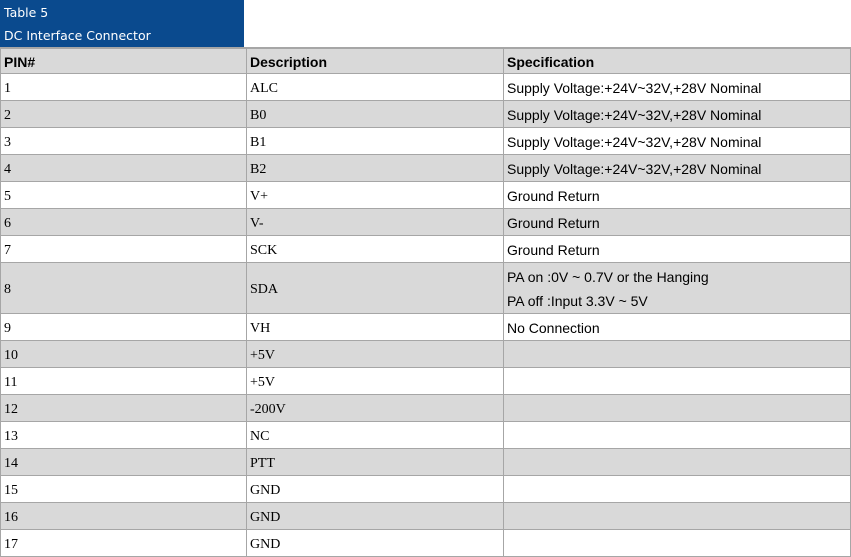 The height and width of the screenshot is (557, 851). Describe the element at coordinates (375, 87) in the screenshot. I see `description-cell: ALC` at that location.